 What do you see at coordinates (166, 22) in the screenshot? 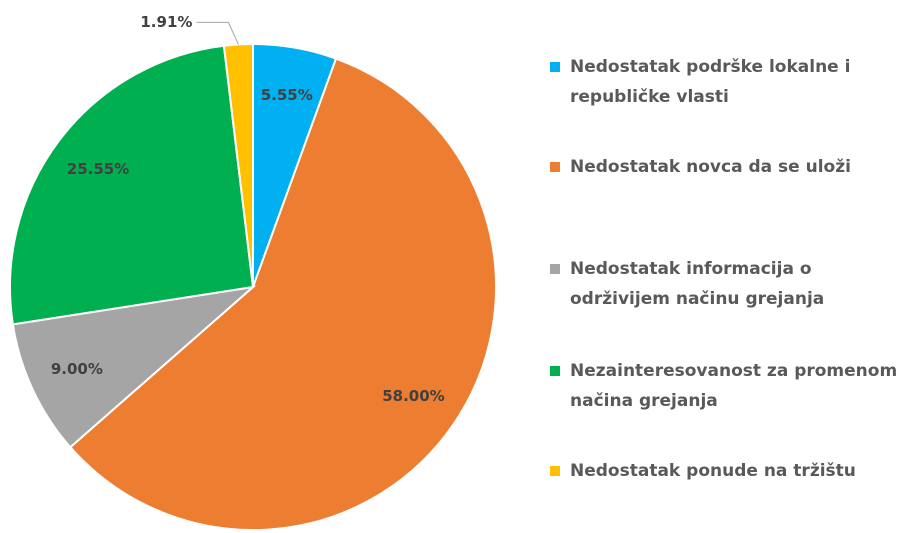
I see `data-label: 1.91%` at bounding box center [166, 22].